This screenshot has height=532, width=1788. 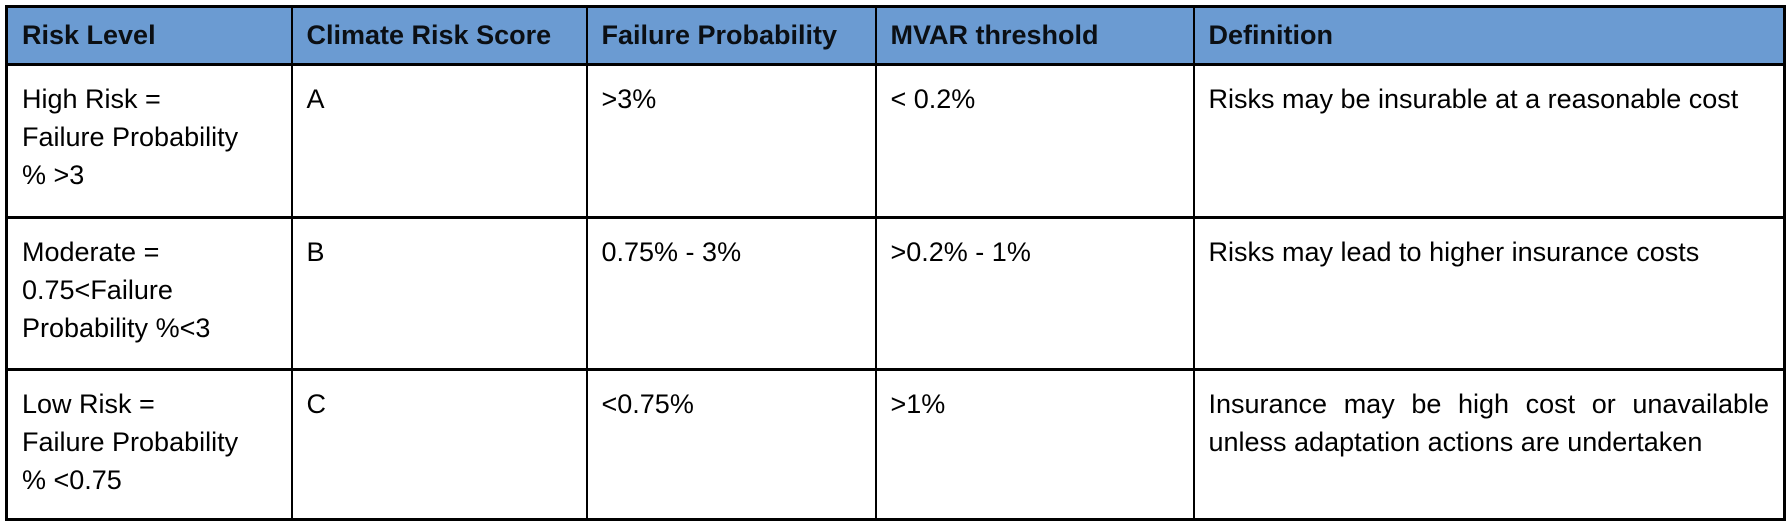 I want to click on cell-mvar-threshold: < 0.2%, so click(x=1034, y=141).